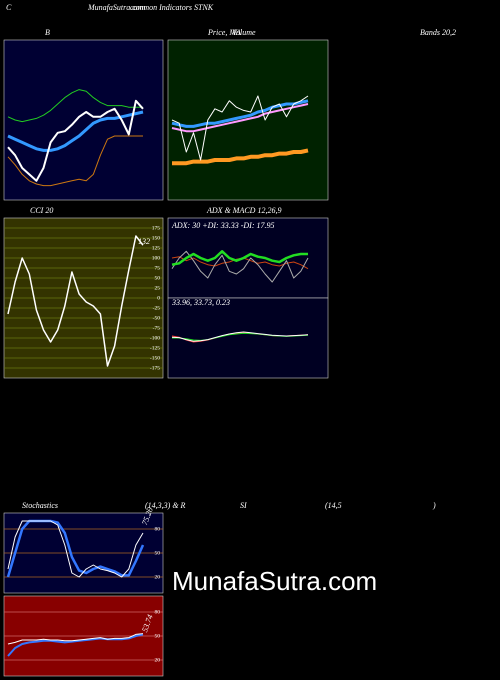 This screenshot has width=500, height=680. Describe the element at coordinates (40, 505) in the screenshot. I see `panel-title: Stochastics` at that location.